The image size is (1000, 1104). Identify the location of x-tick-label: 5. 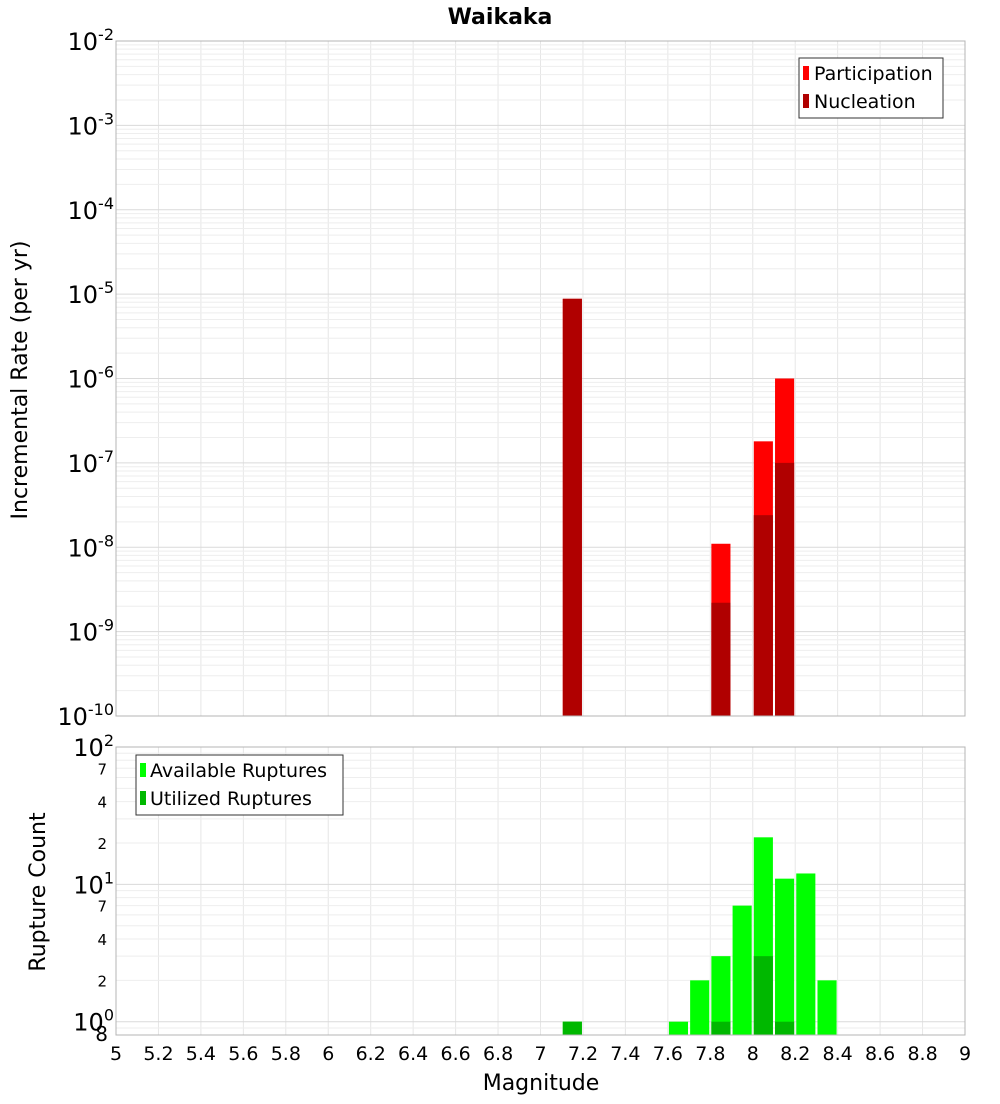
(116, 1054).